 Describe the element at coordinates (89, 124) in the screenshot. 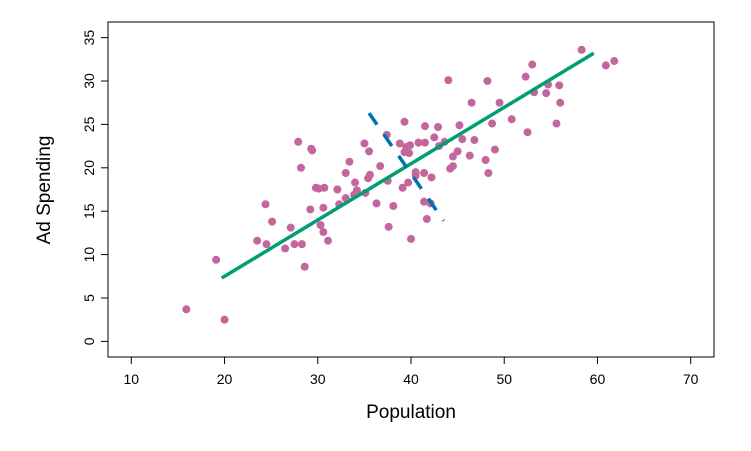

I see `y-tick-label: 25` at that location.